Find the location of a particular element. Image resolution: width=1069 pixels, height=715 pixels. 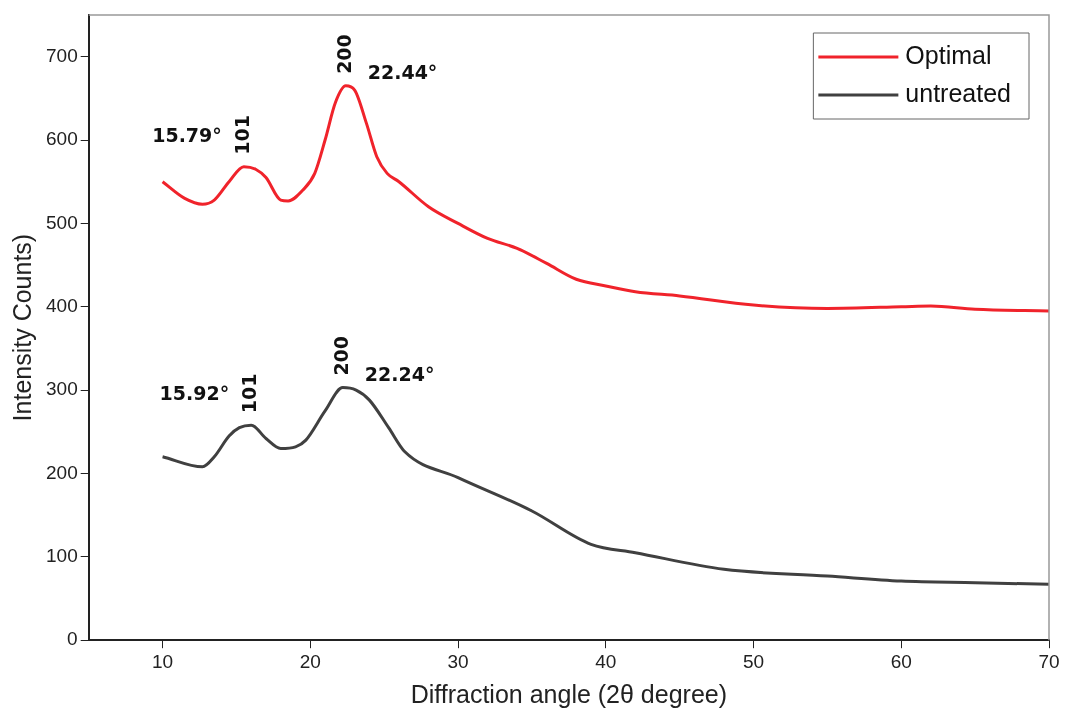

annotation: 22.24° is located at coordinates (399, 373).